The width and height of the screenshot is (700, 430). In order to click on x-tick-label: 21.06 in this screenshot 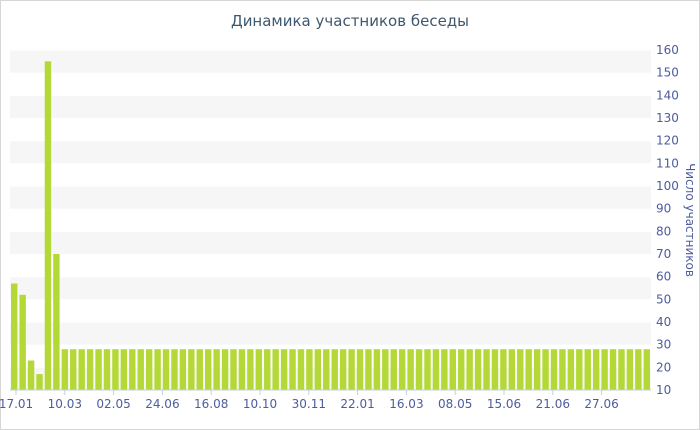, I will do `click(553, 404)`.